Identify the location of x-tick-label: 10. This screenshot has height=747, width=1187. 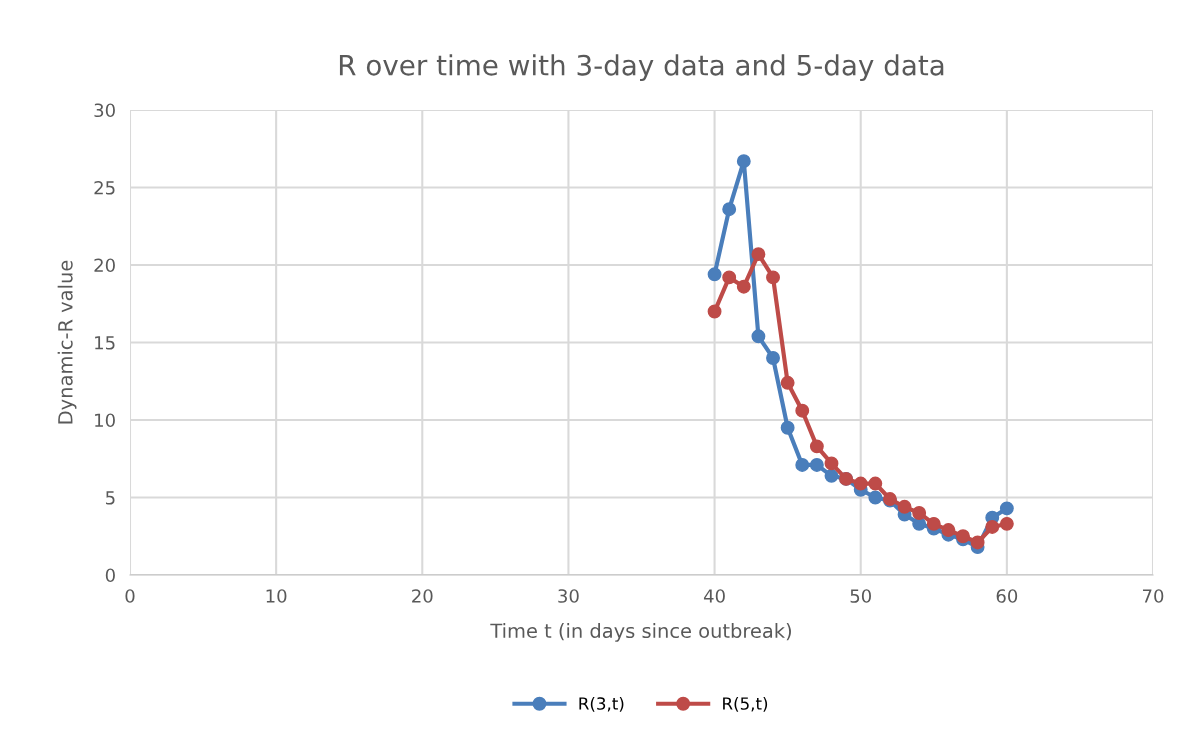
(276, 596).